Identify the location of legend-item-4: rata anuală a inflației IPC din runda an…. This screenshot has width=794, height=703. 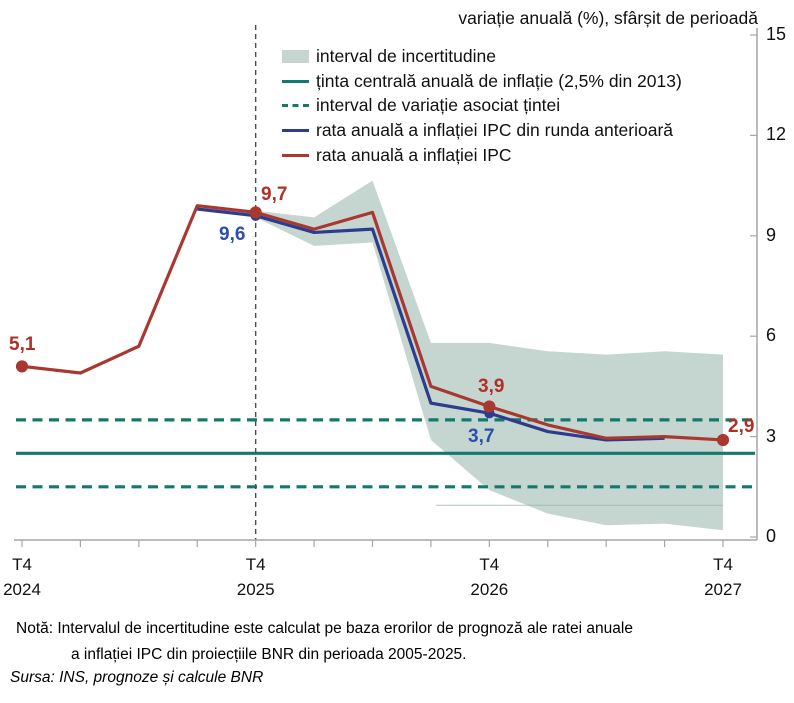
(482, 130).